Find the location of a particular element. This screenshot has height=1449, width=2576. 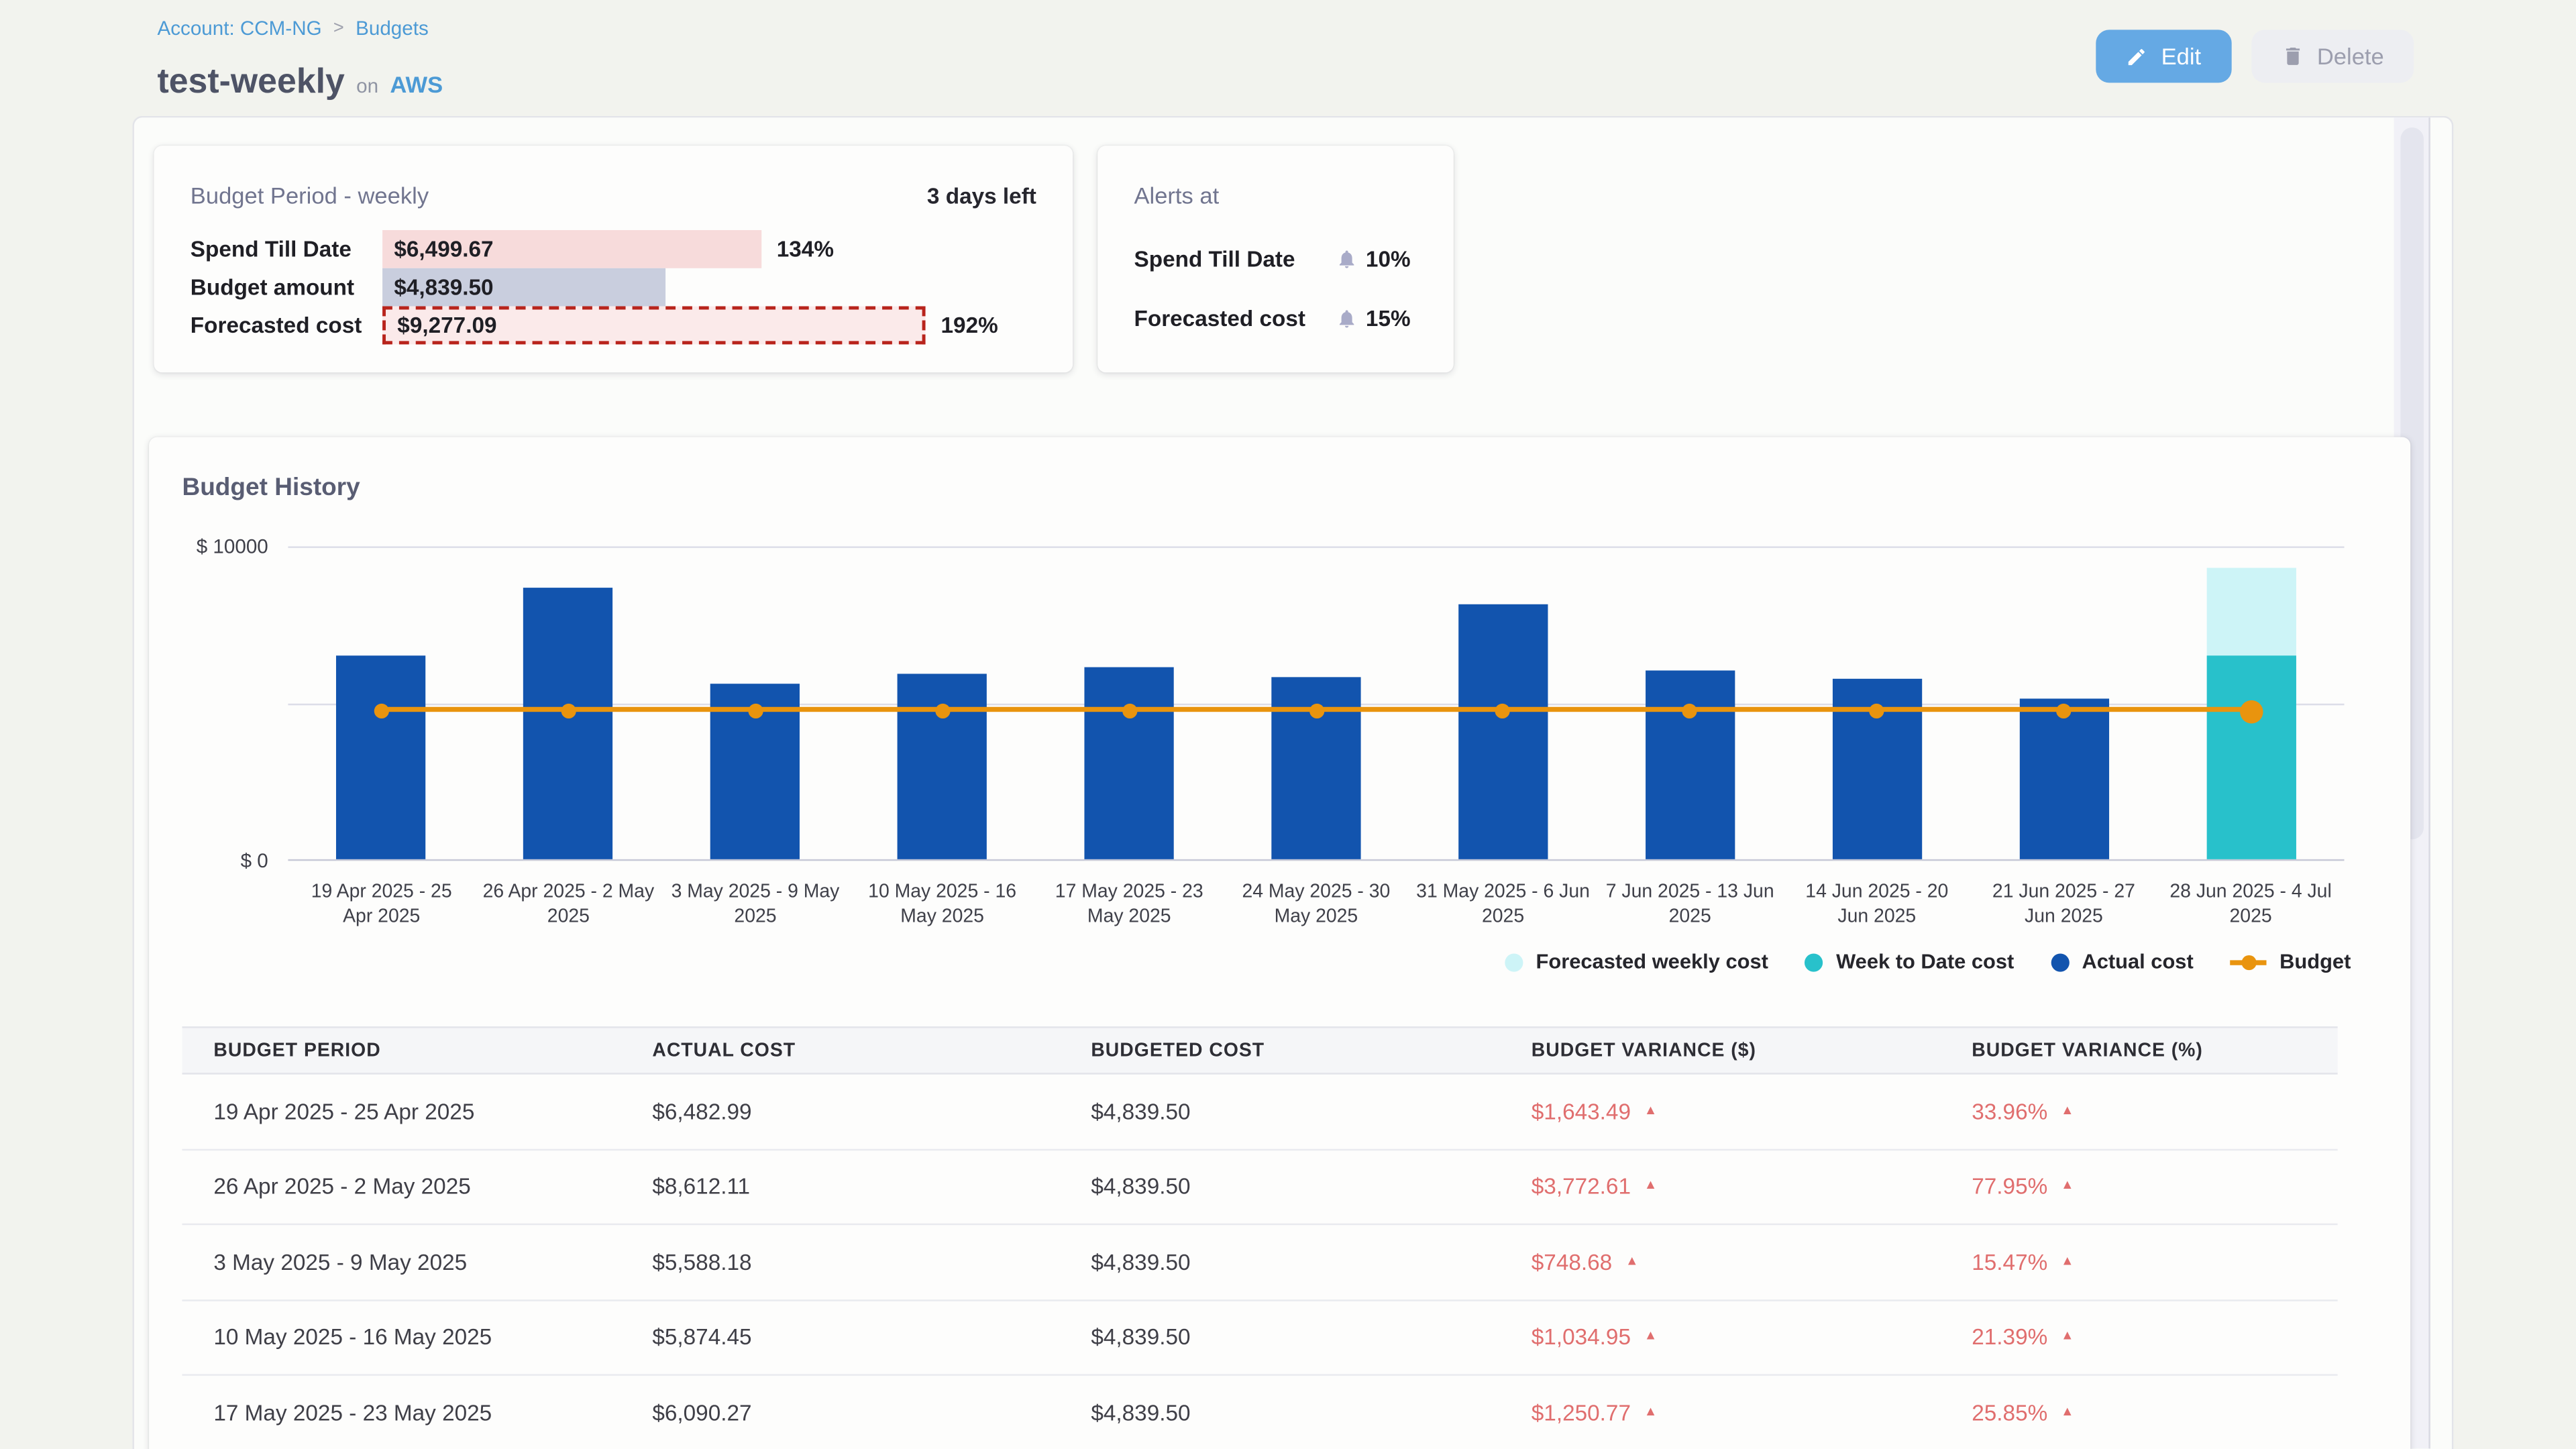

page-title: test-weekly is located at coordinates (251, 81).